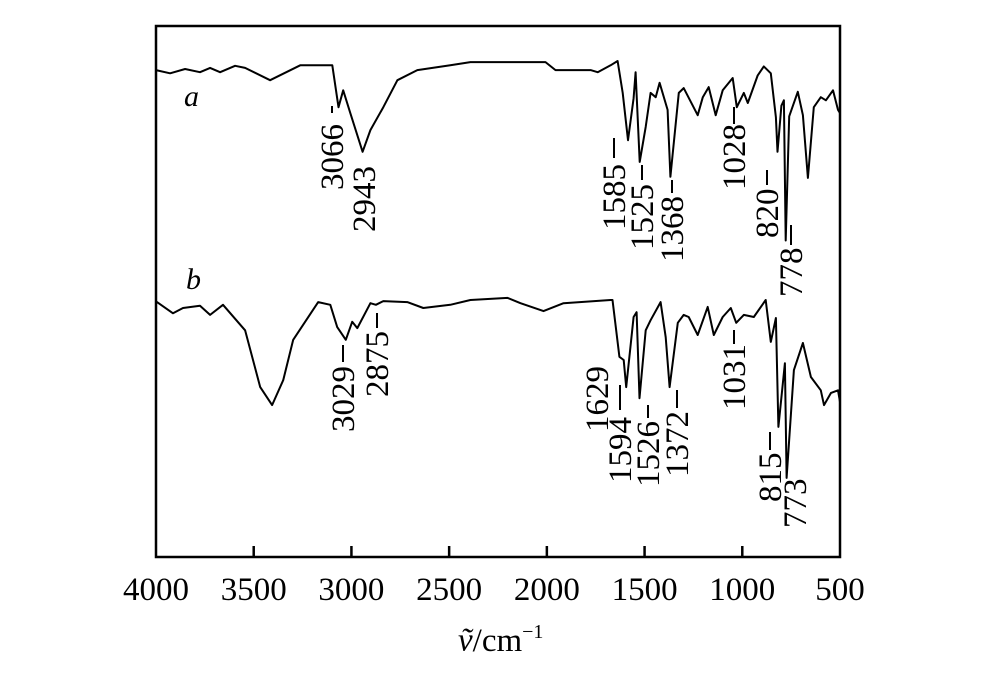 Image resolution: width=1000 pixels, height=679 pixels. I want to click on x-axis-unit: /cm, so click(498, 641).